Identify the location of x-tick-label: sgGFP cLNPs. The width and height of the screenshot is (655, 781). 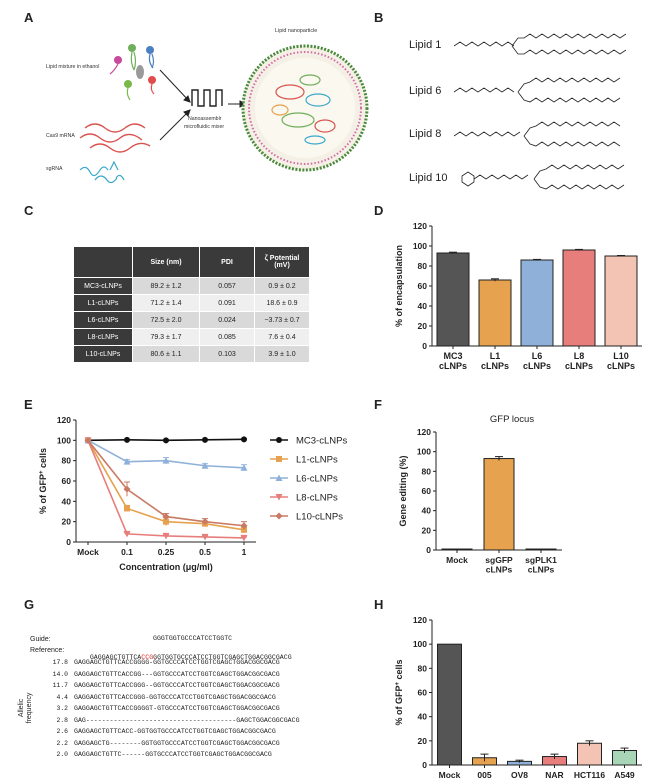
(499, 565).